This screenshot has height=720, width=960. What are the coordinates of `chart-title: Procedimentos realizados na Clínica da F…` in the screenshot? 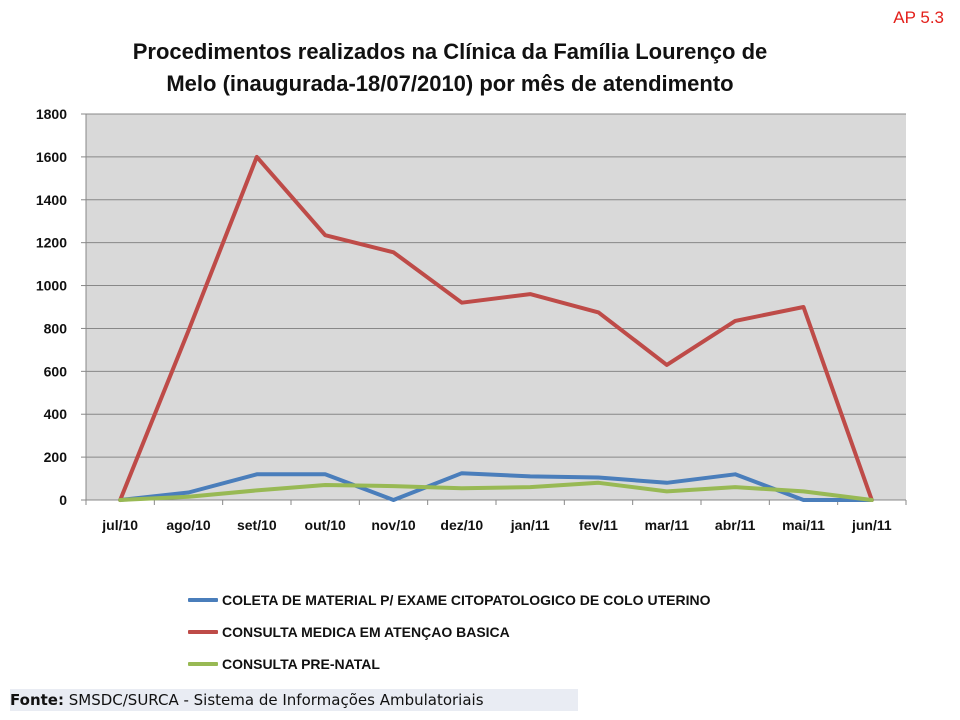 It's located at (450, 68).